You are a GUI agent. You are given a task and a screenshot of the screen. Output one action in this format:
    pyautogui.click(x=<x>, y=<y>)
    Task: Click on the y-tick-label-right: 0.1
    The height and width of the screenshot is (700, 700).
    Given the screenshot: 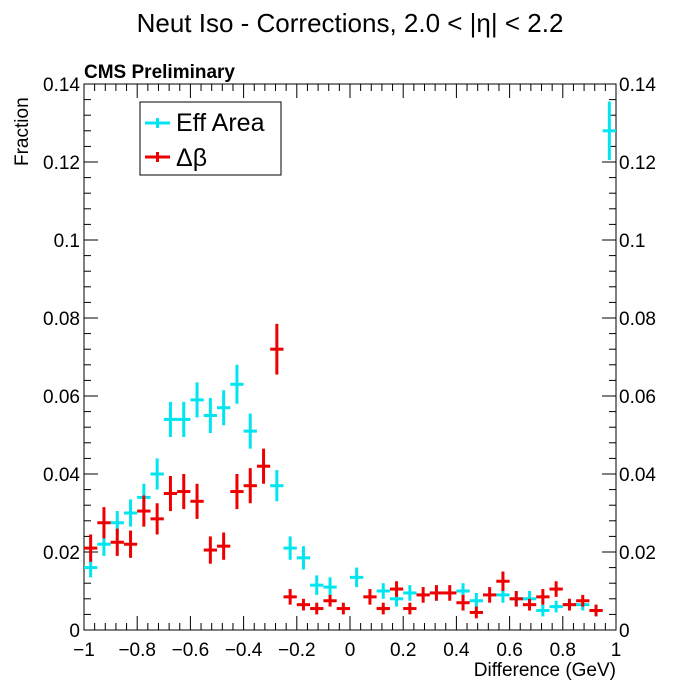 What is the action you would take?
    pyautogui.click(x=632, y=241)
    